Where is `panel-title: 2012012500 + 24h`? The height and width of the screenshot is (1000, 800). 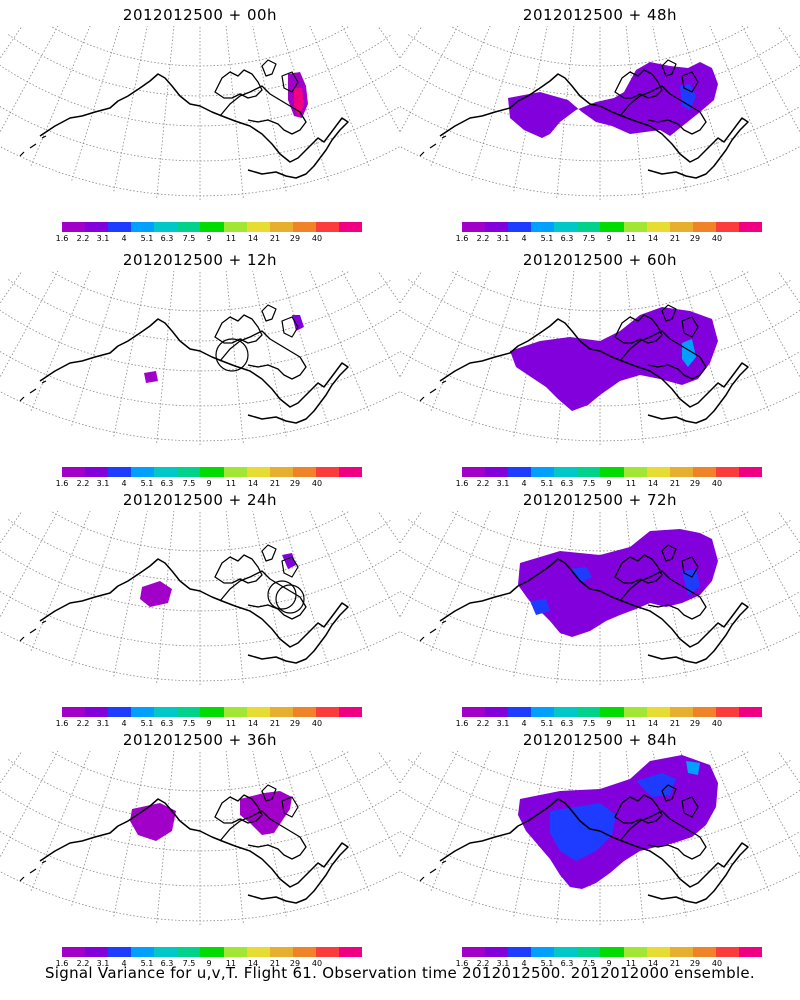
panel-title: 2012012500 + 24h is located at coordinates (200, 500).